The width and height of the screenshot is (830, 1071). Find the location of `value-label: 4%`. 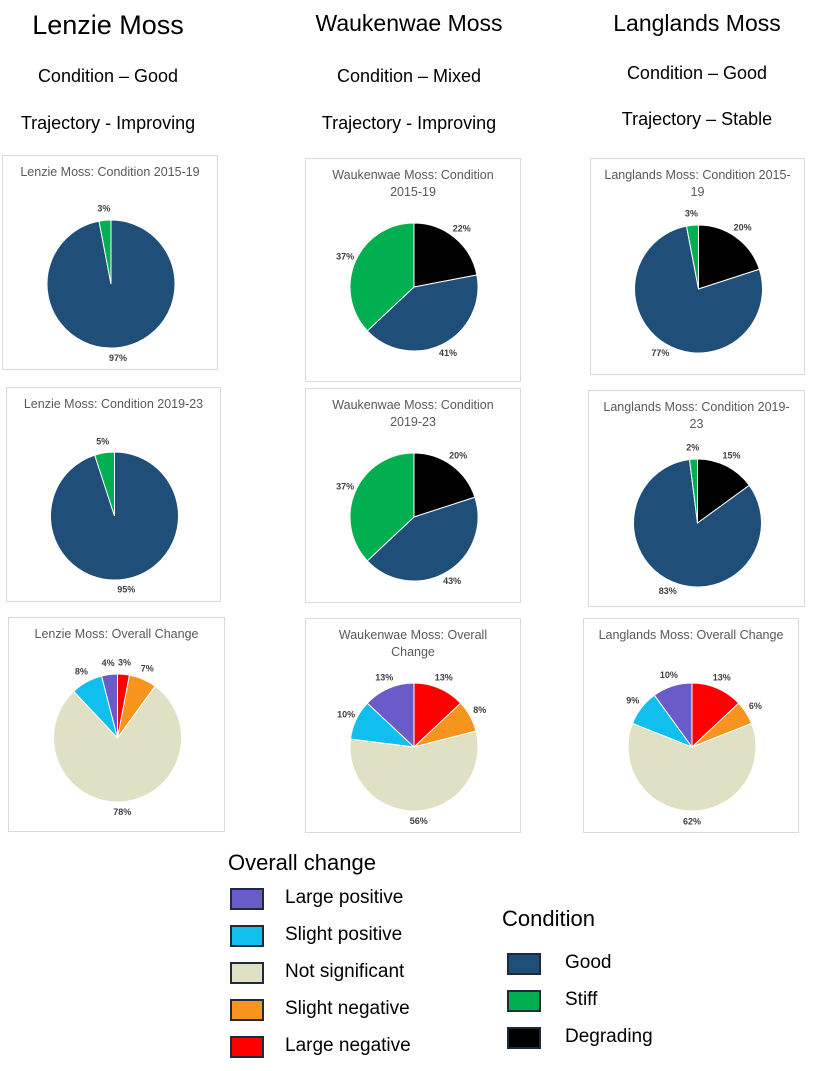

value-label: 4% is located at coordinates (108, 663).